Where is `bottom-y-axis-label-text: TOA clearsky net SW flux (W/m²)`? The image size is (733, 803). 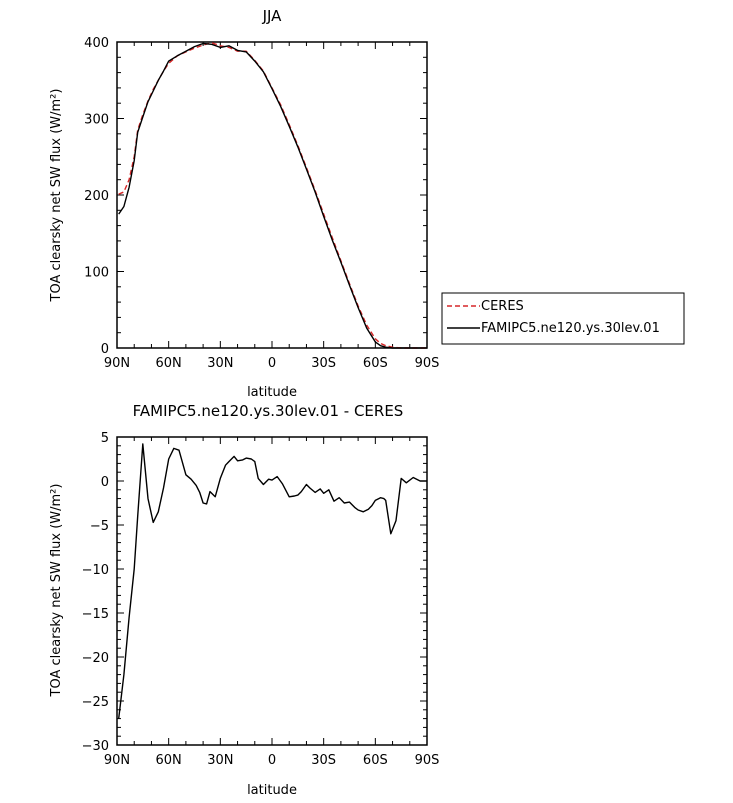
bottom-y-axis-label-text: TOA clearsky net SW flux (W/m²) is located at coordinates (56, 591).